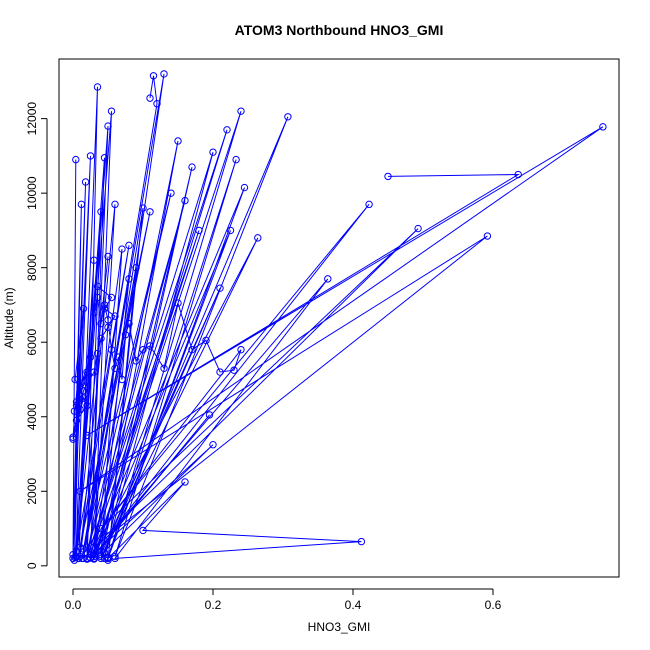 The image size is (650, 650). I want to click on y-axis-label: Altitude (m), so click(9, 317).